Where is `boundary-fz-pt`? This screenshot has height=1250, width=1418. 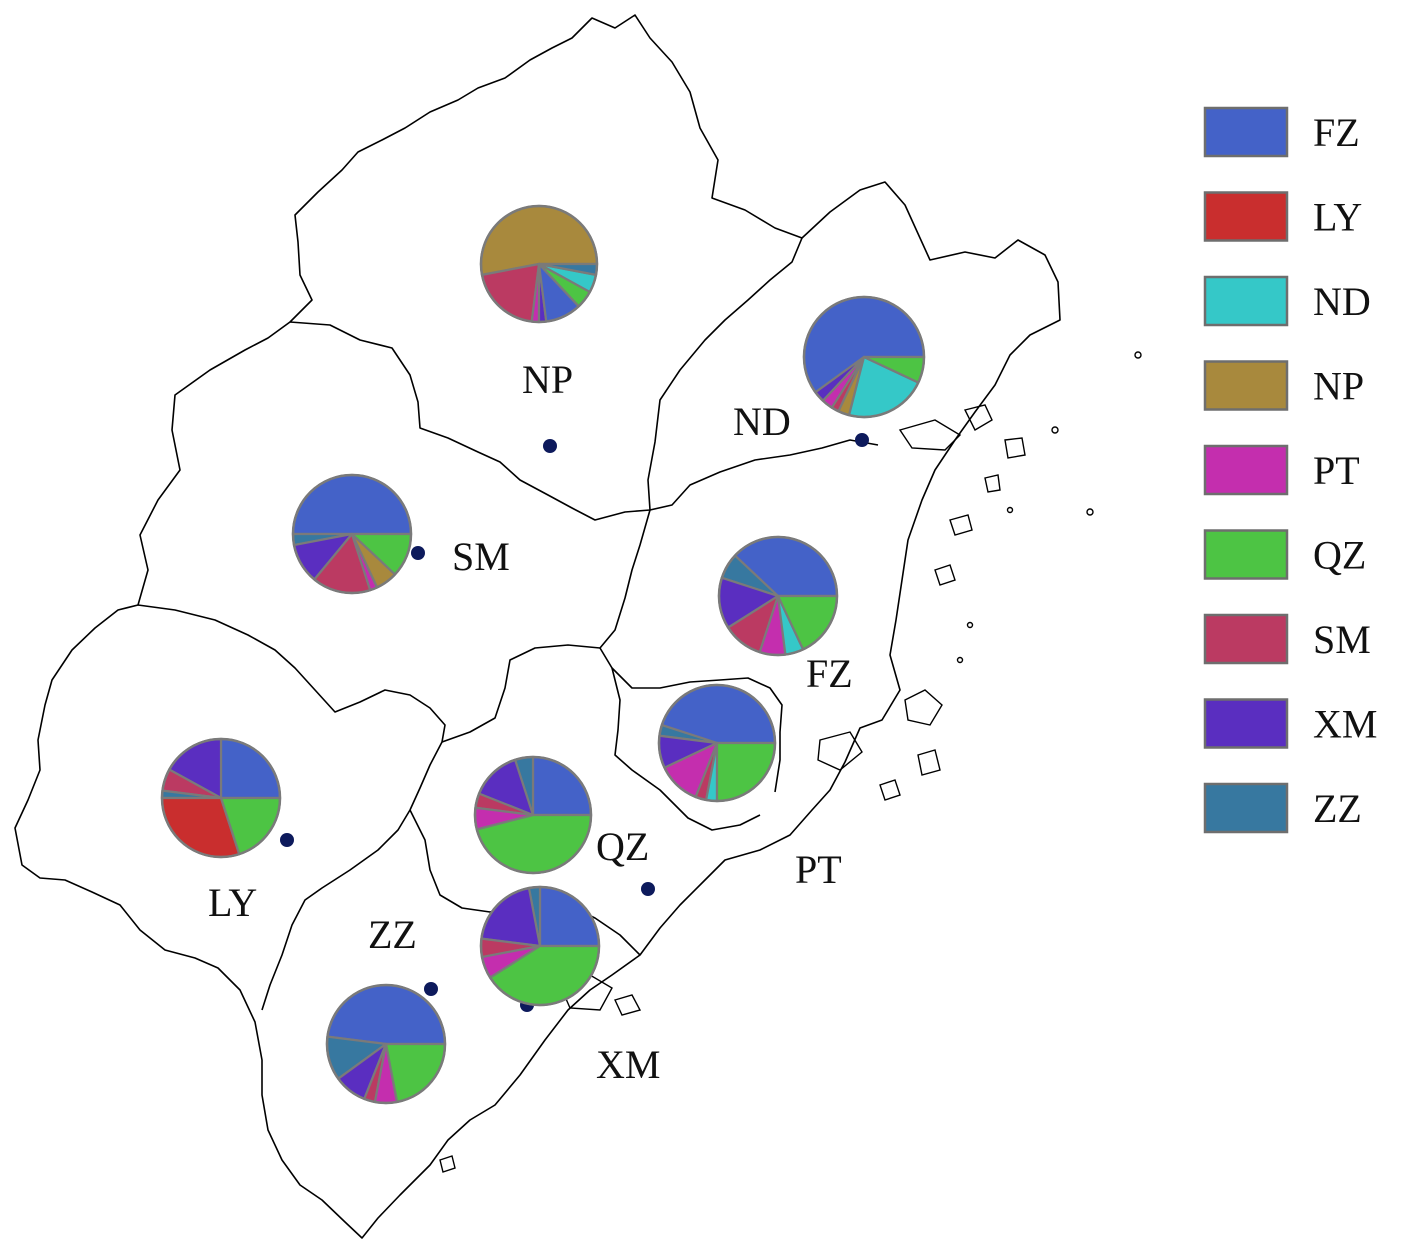
boundary-fz-pt is located at coordinates (691, 720).